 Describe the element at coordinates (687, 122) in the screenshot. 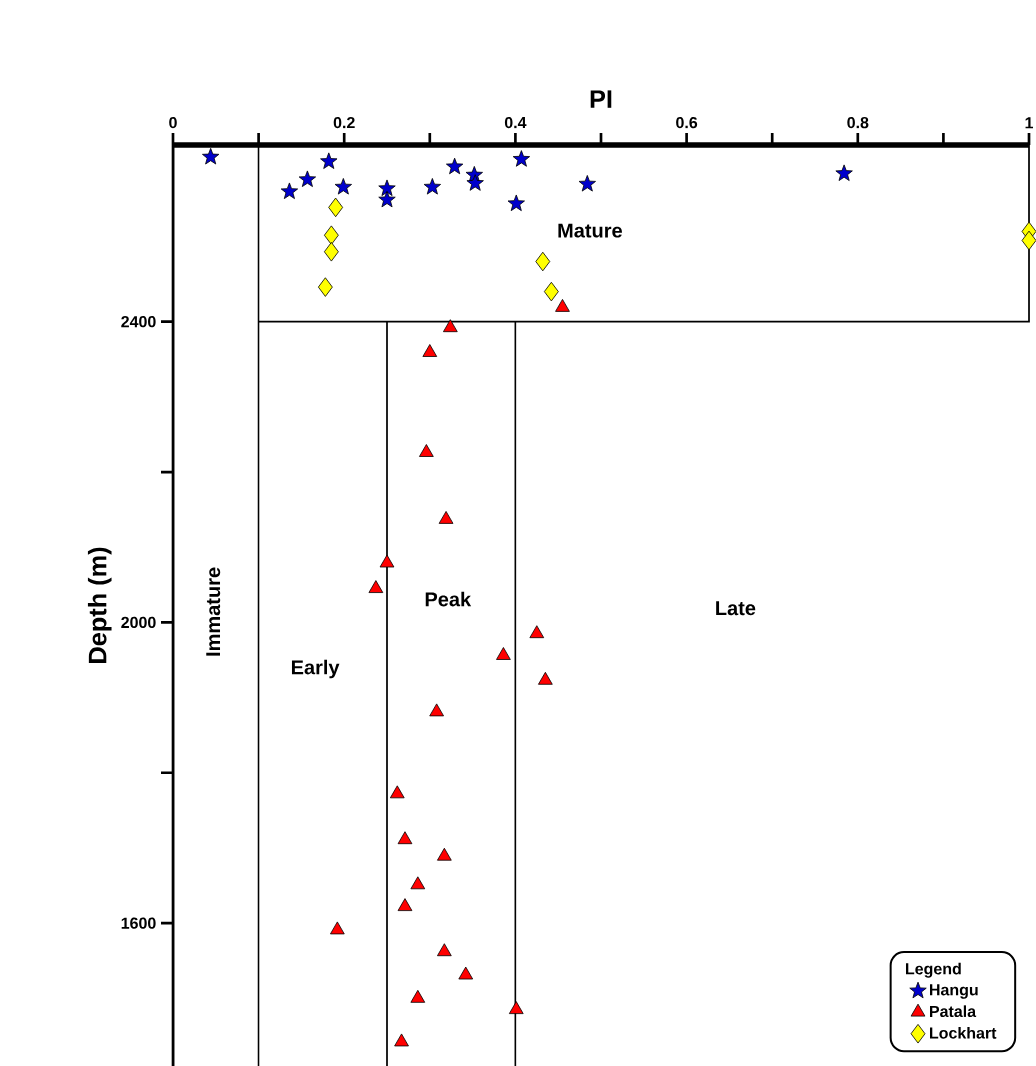

I see `x-tick-label: 0.6` at that location.